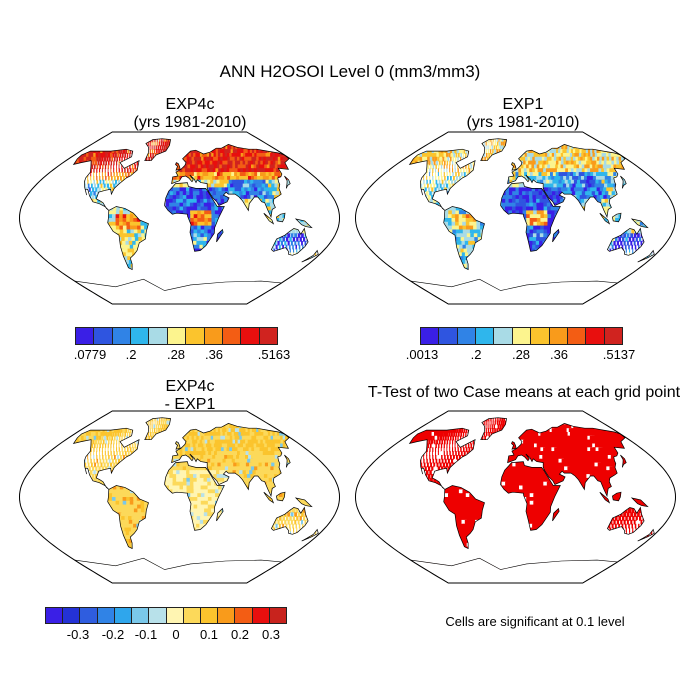  I want to click on map-exp4c, so click(179, 218).